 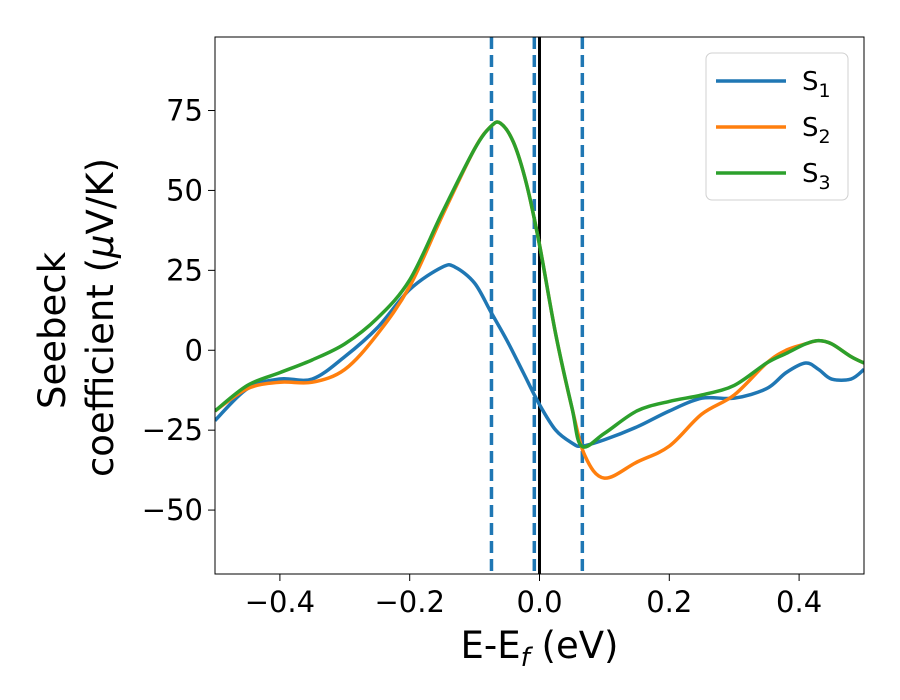 What do you see at coordinates (184, 190) in the screenshot?
I see `y-tick-label: 50` at bounding box center [184, 190].